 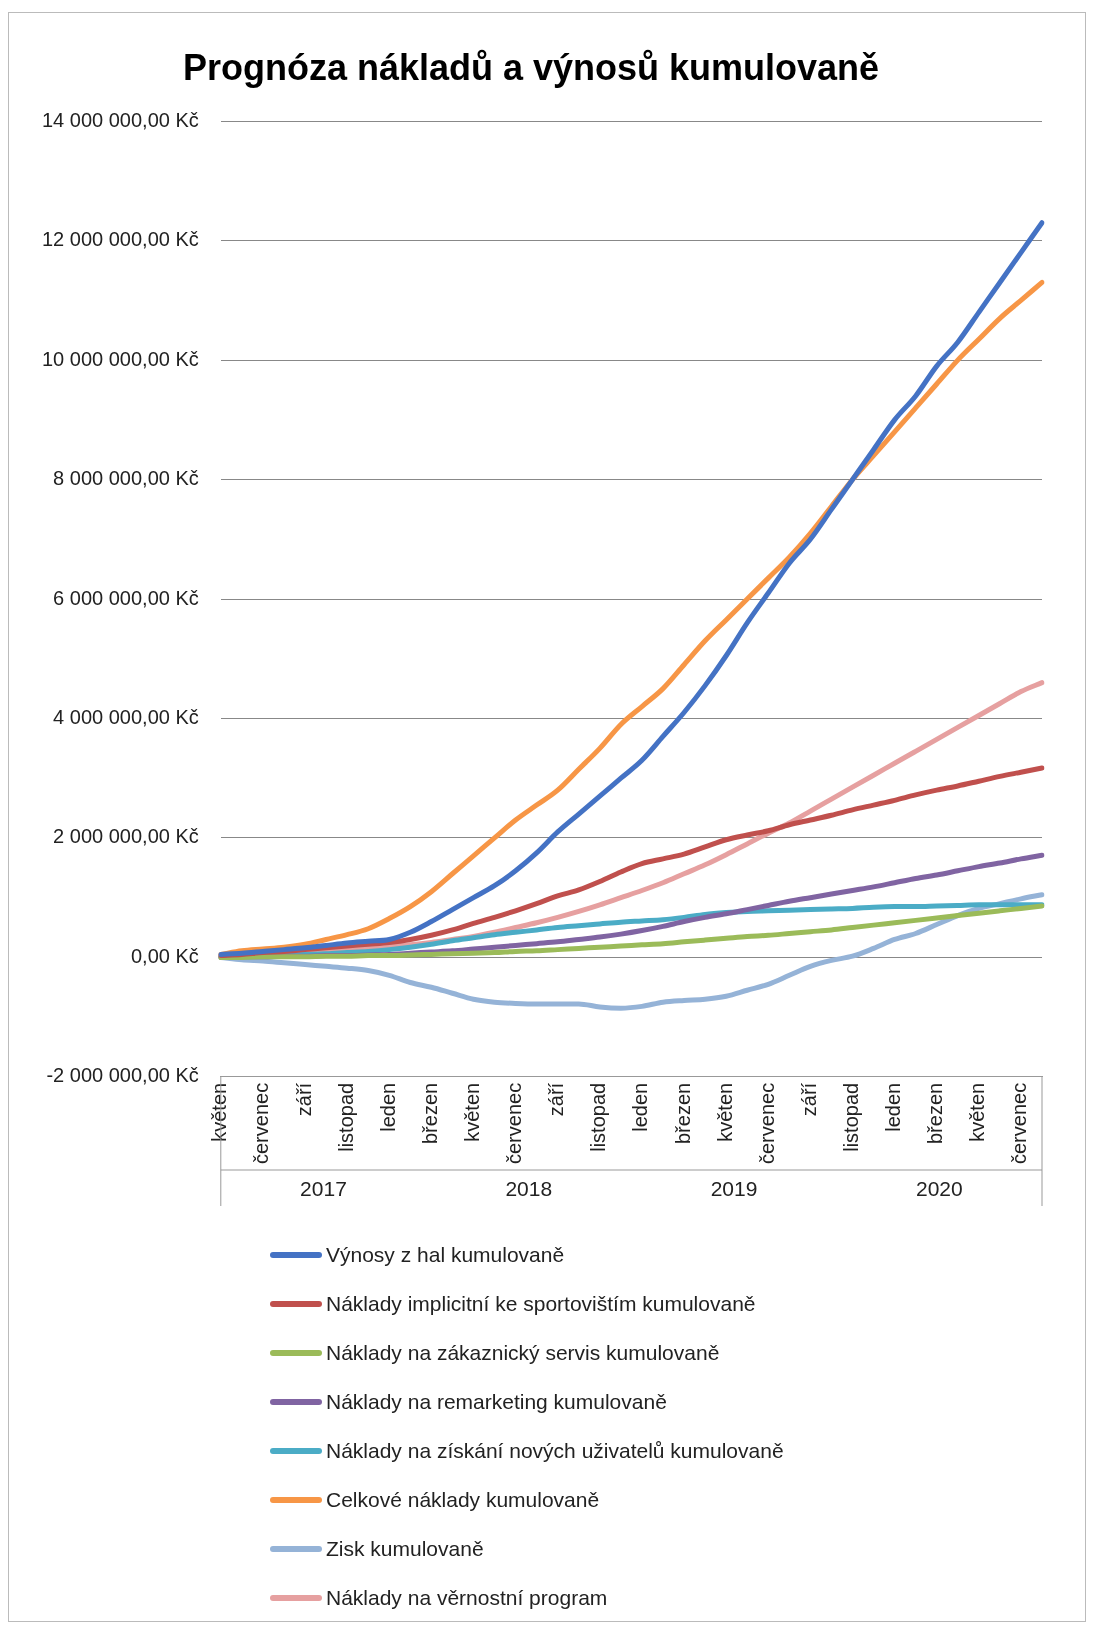 I want to click on y-tick-label: 14 000 000,00 Kč, so click(x=120, y=119).